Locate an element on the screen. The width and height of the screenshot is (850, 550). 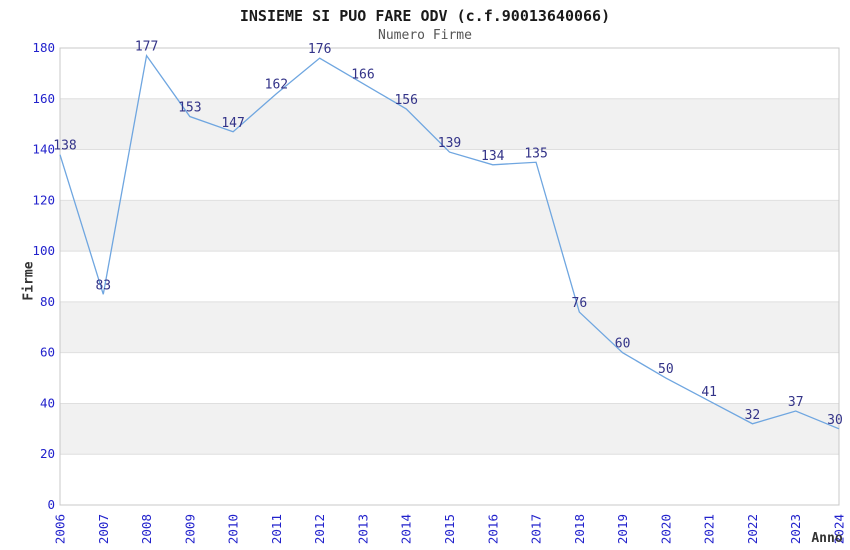
x-tick-label: 2017 is located at coordinates (536, 529).